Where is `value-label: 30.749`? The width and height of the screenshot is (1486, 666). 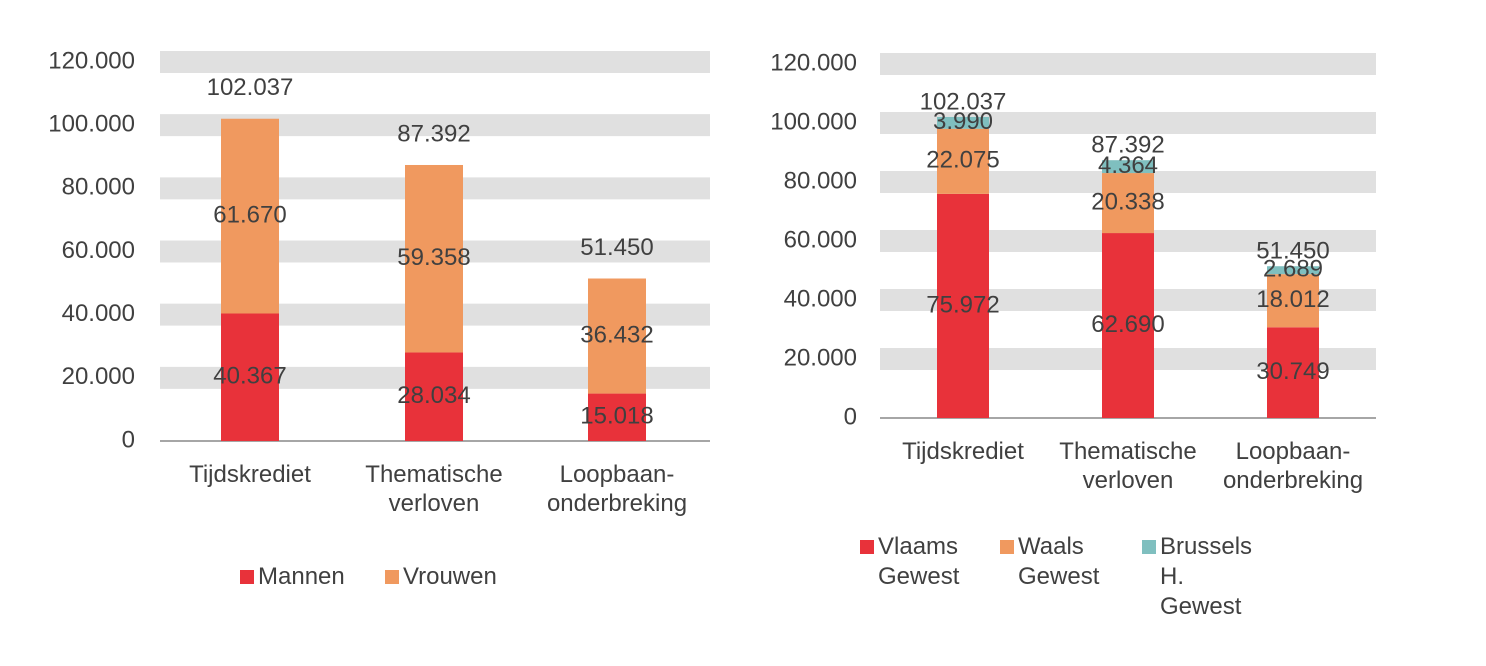
value-label: 30.749 is located at coordinates (1292, 371).